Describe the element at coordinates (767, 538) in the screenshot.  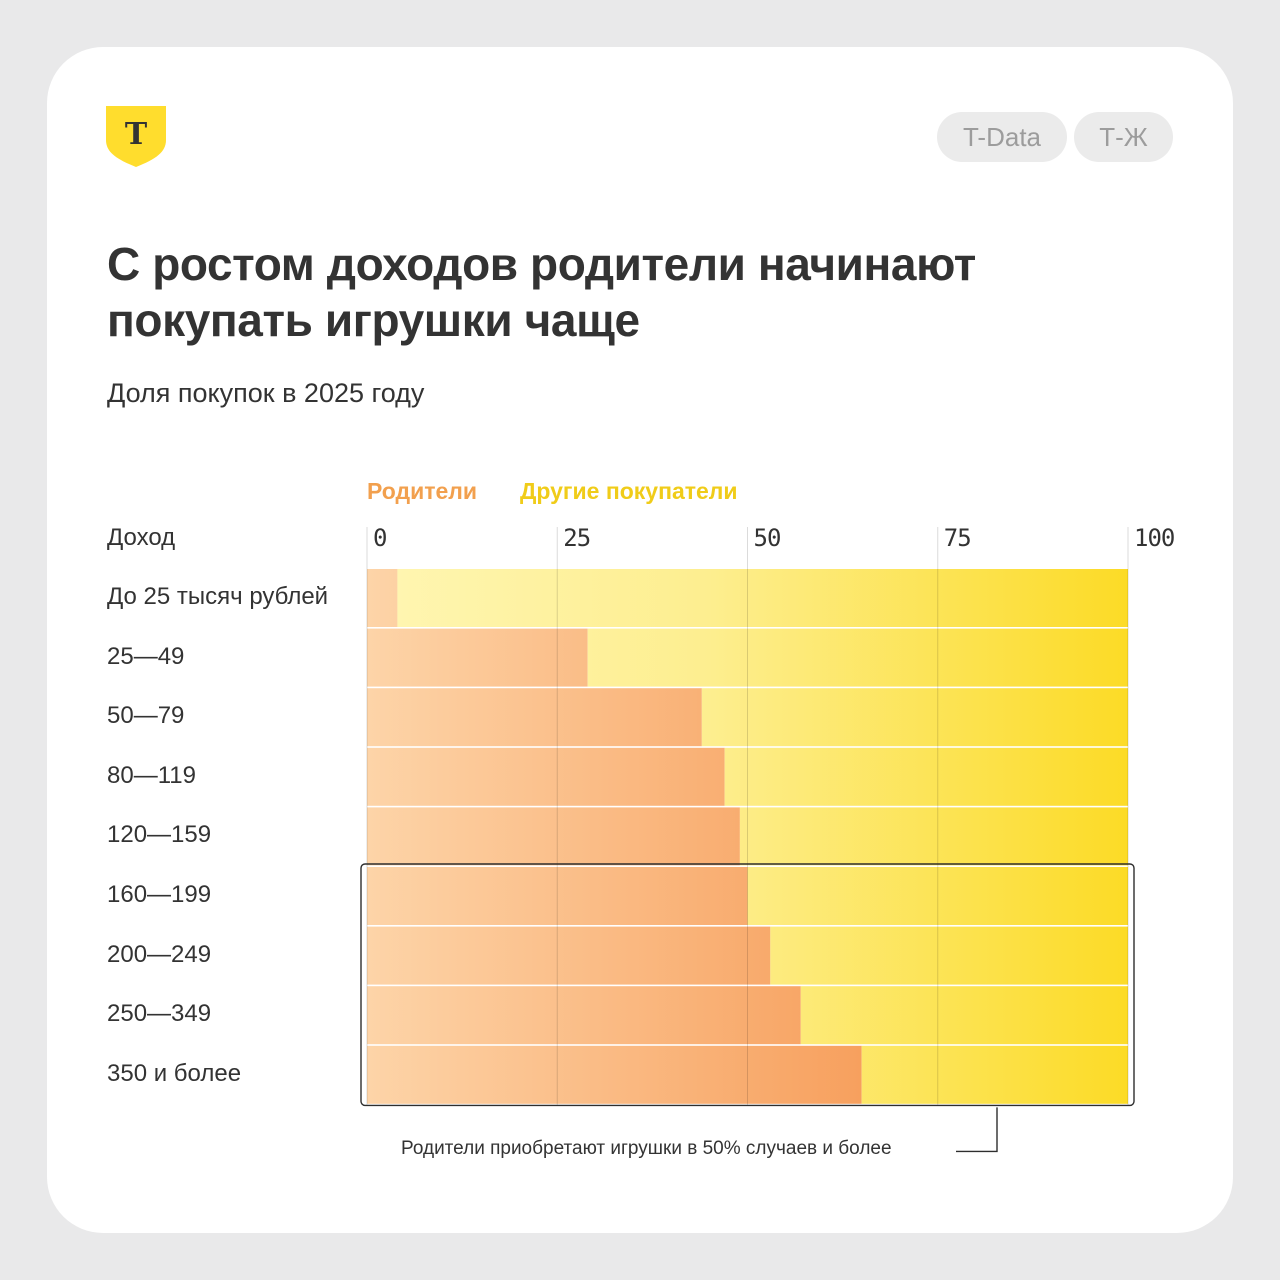
I see `x-tick-label-50: 50` at that location.